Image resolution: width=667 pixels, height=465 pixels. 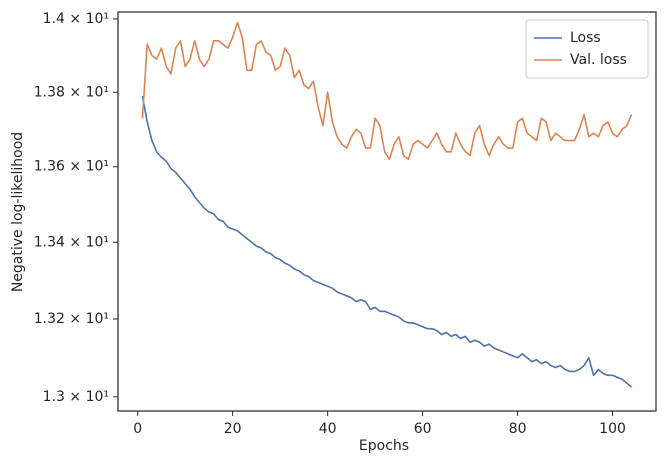 I want to click on x-tick-label: 20, so click(x=233, y=429).